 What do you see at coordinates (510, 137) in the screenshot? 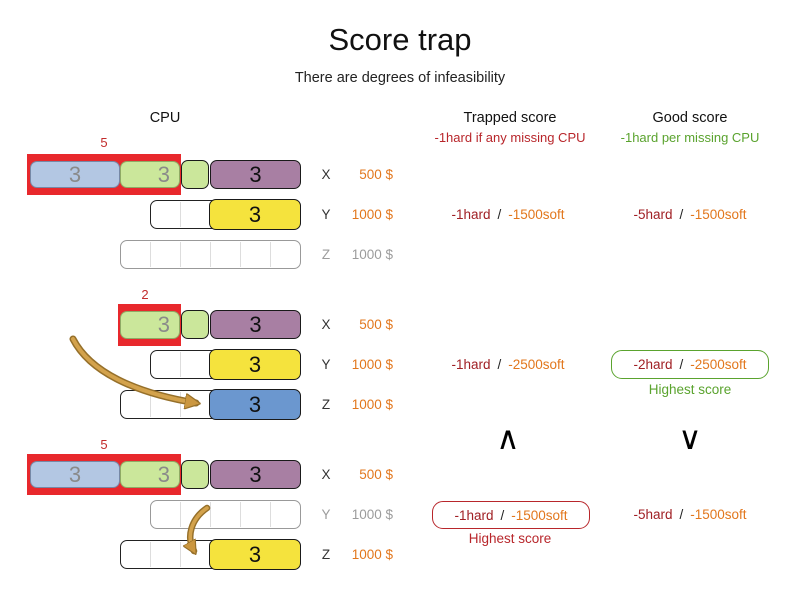
I see `trapped-score-rule: -1hard if any missing CPU` at bounding box center [510, 137].